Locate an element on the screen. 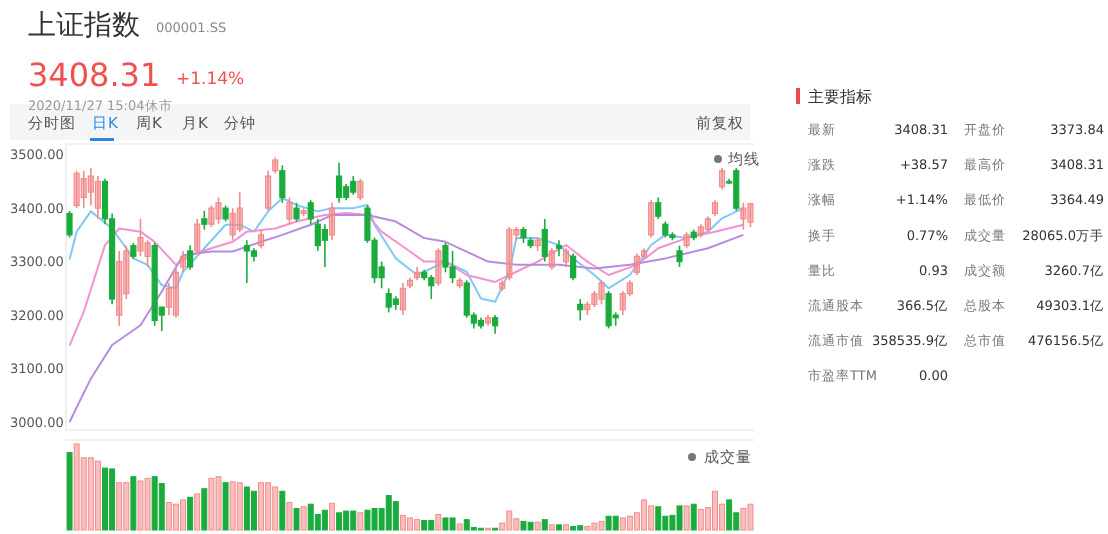  text: +1.14% is located at coordinates (210, 80).